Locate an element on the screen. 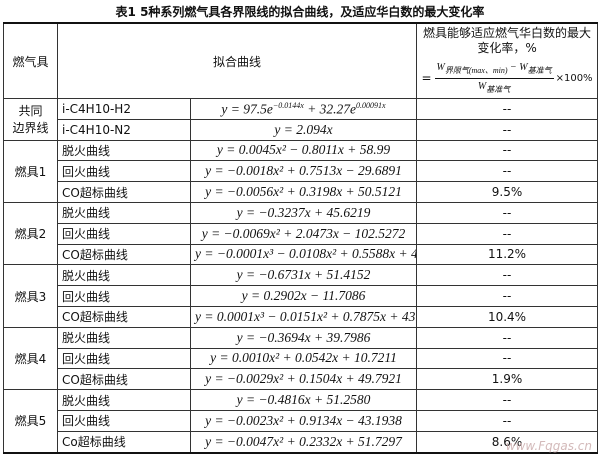 The height and width of the screenshot is (455, 600). rate-value: 1.9% is located at coordinates (507, 379).